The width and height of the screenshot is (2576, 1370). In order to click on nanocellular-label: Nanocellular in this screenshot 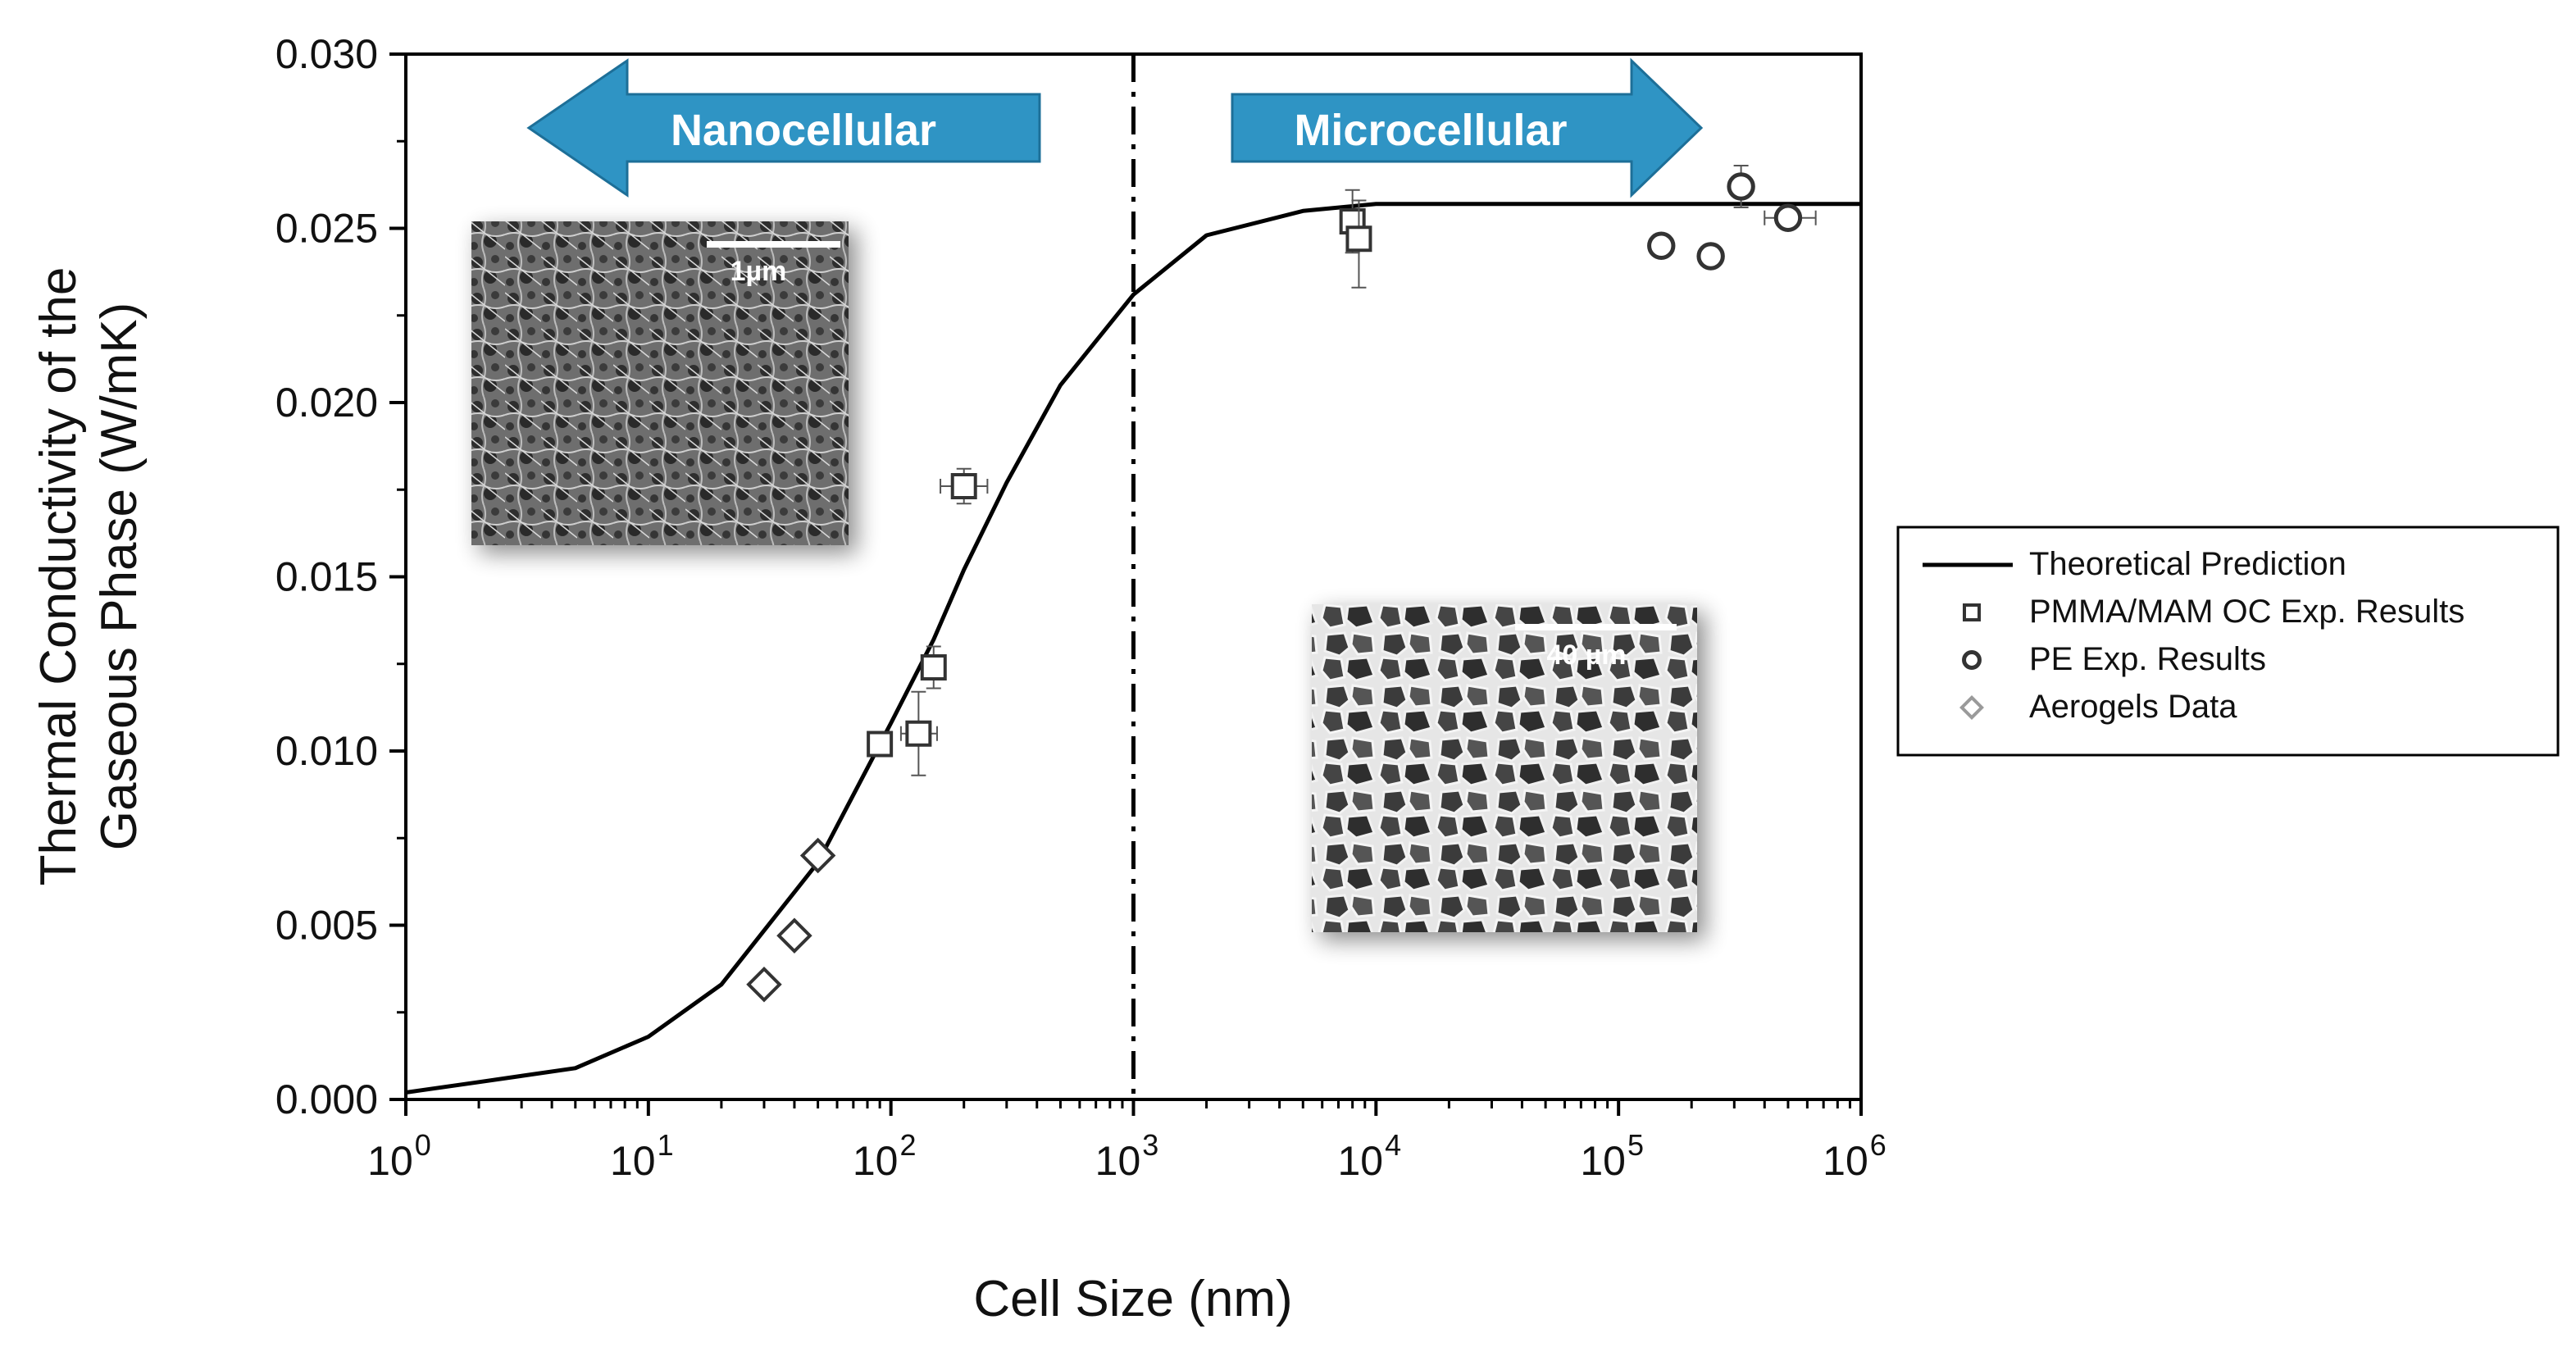, I will do `click(804, 130)`.